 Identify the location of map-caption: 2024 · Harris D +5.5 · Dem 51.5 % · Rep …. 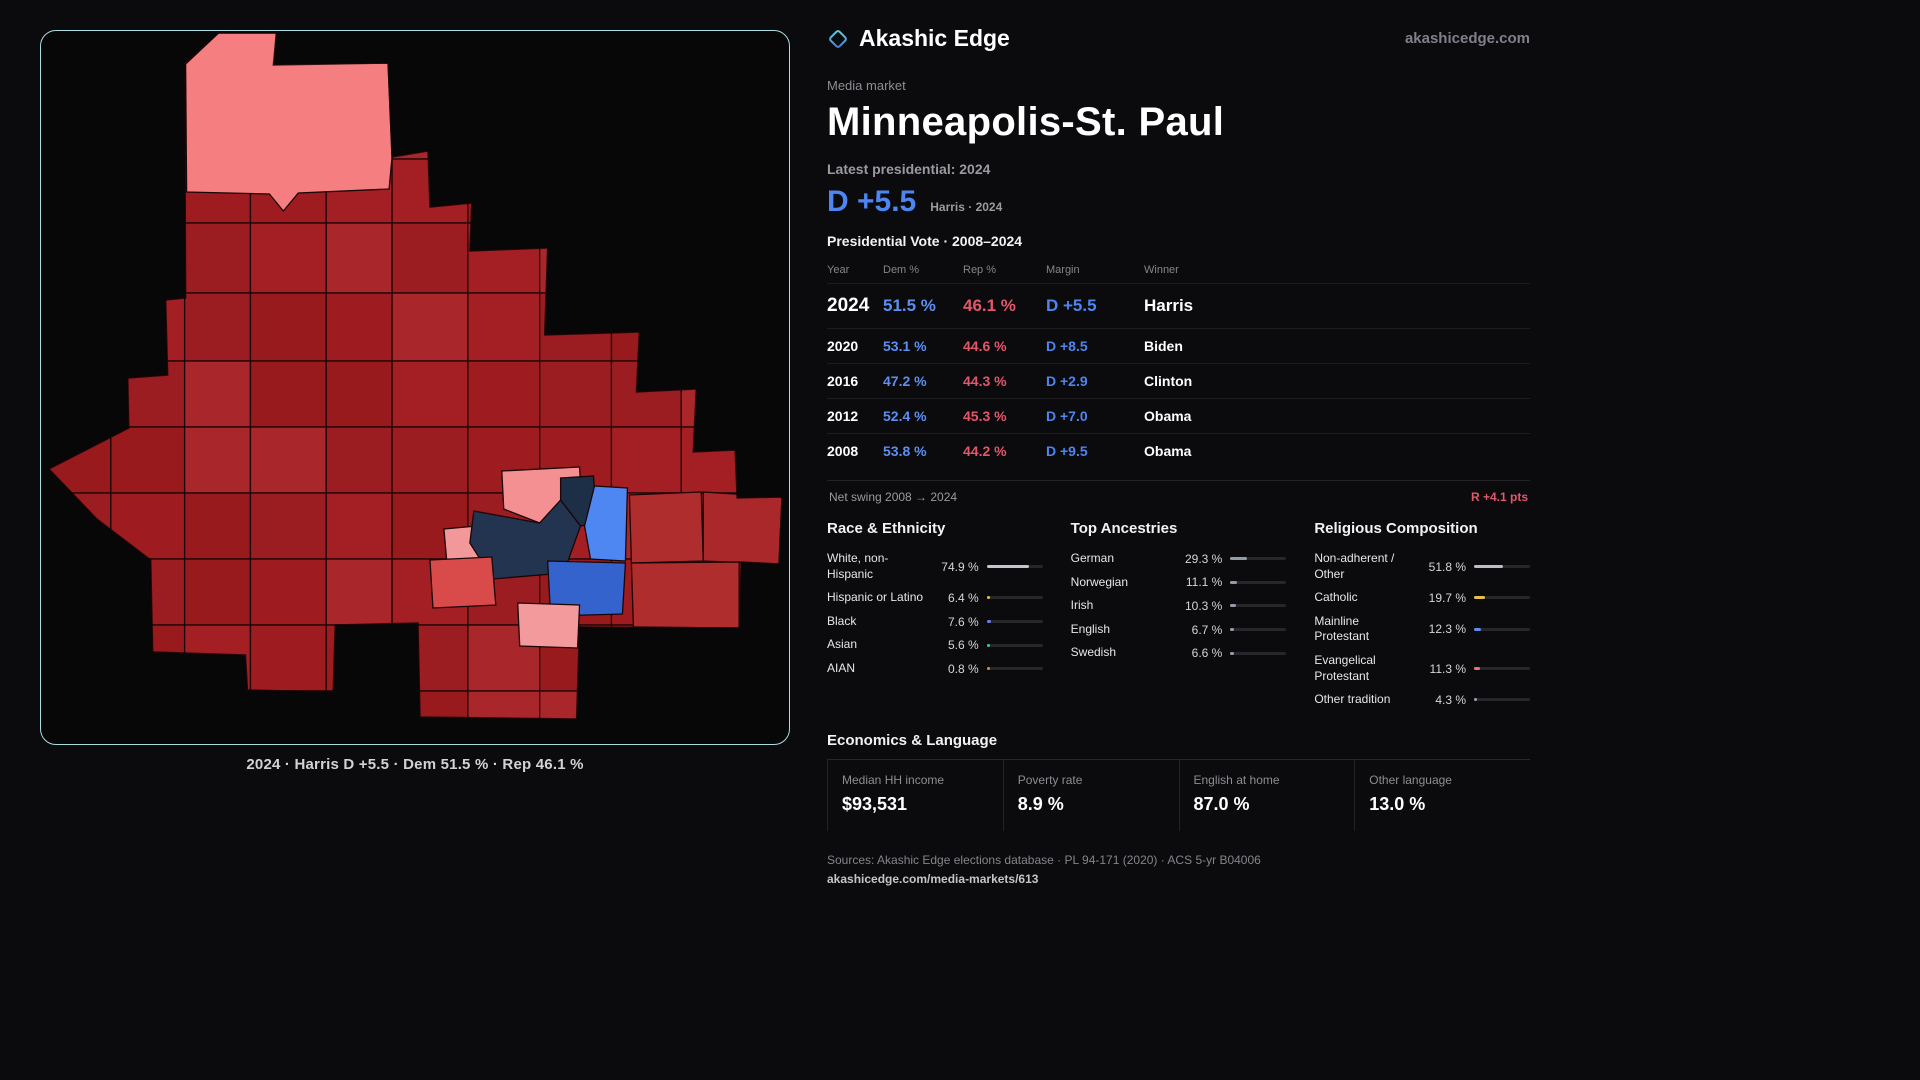
(415, 764).